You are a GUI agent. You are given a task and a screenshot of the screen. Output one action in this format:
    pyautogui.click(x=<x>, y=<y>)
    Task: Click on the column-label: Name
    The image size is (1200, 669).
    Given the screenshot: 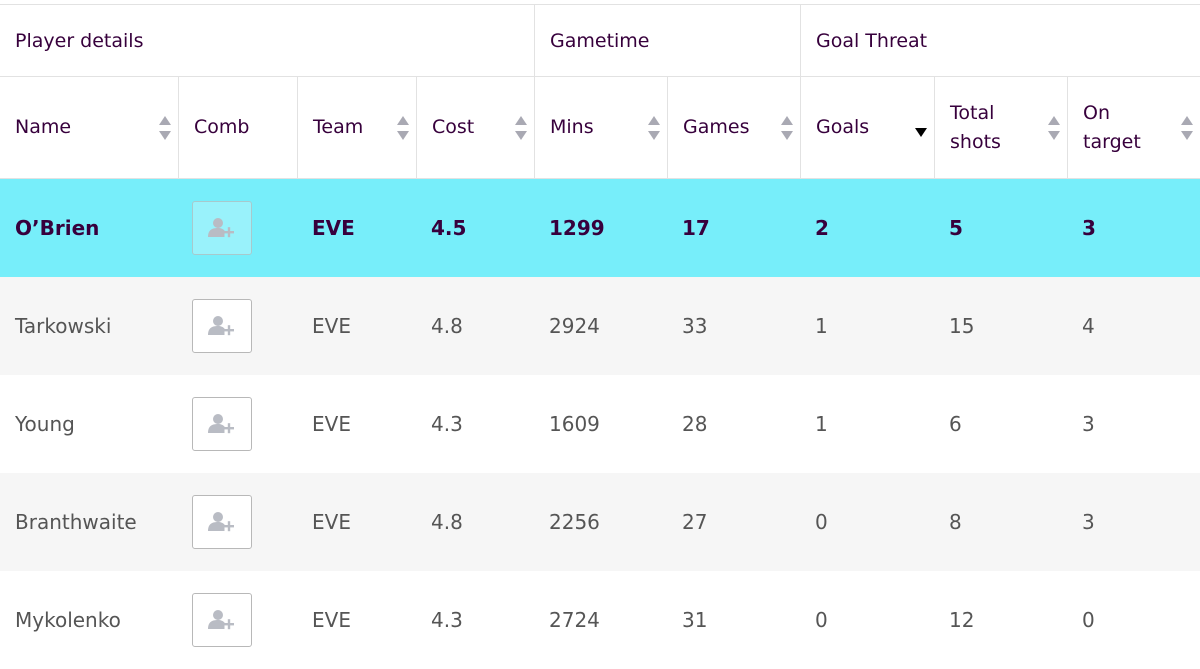 What is the action you would take?
    pyautogui.click(x=43, y=127)
    